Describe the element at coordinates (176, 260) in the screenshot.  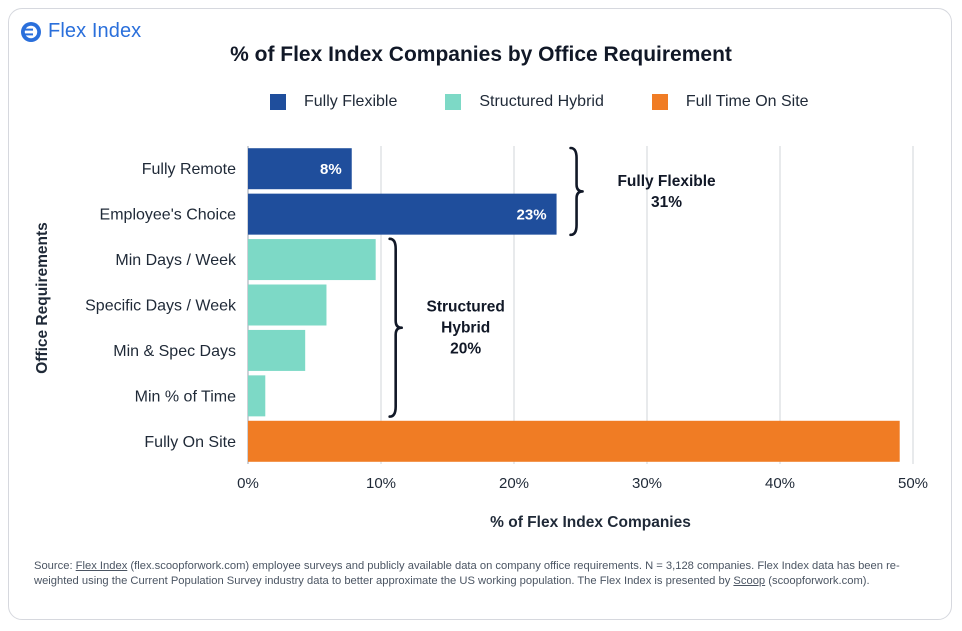
I see `category-label: Min Days / Week` at that location.